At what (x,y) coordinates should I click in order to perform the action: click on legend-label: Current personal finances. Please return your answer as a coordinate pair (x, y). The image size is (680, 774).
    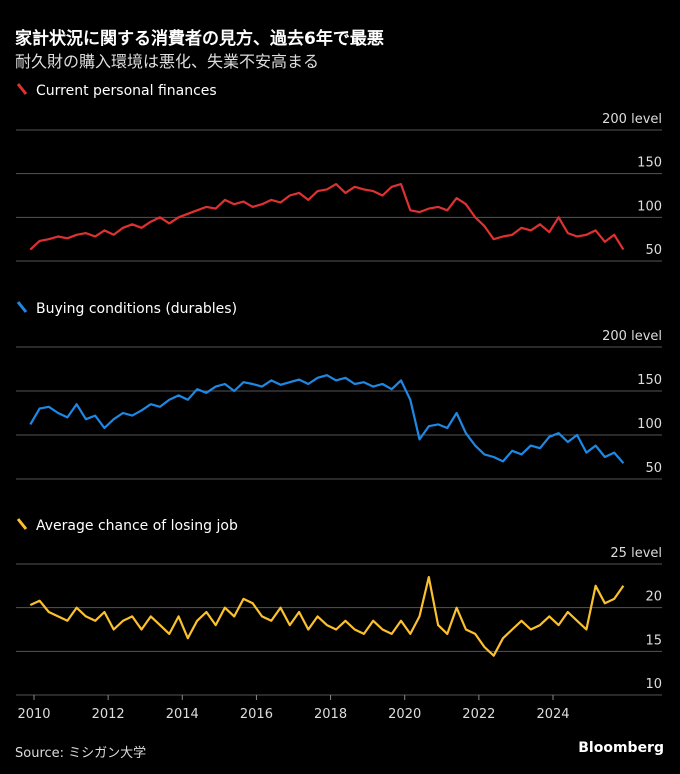
    Looking at the image, I should click on (126, 91).